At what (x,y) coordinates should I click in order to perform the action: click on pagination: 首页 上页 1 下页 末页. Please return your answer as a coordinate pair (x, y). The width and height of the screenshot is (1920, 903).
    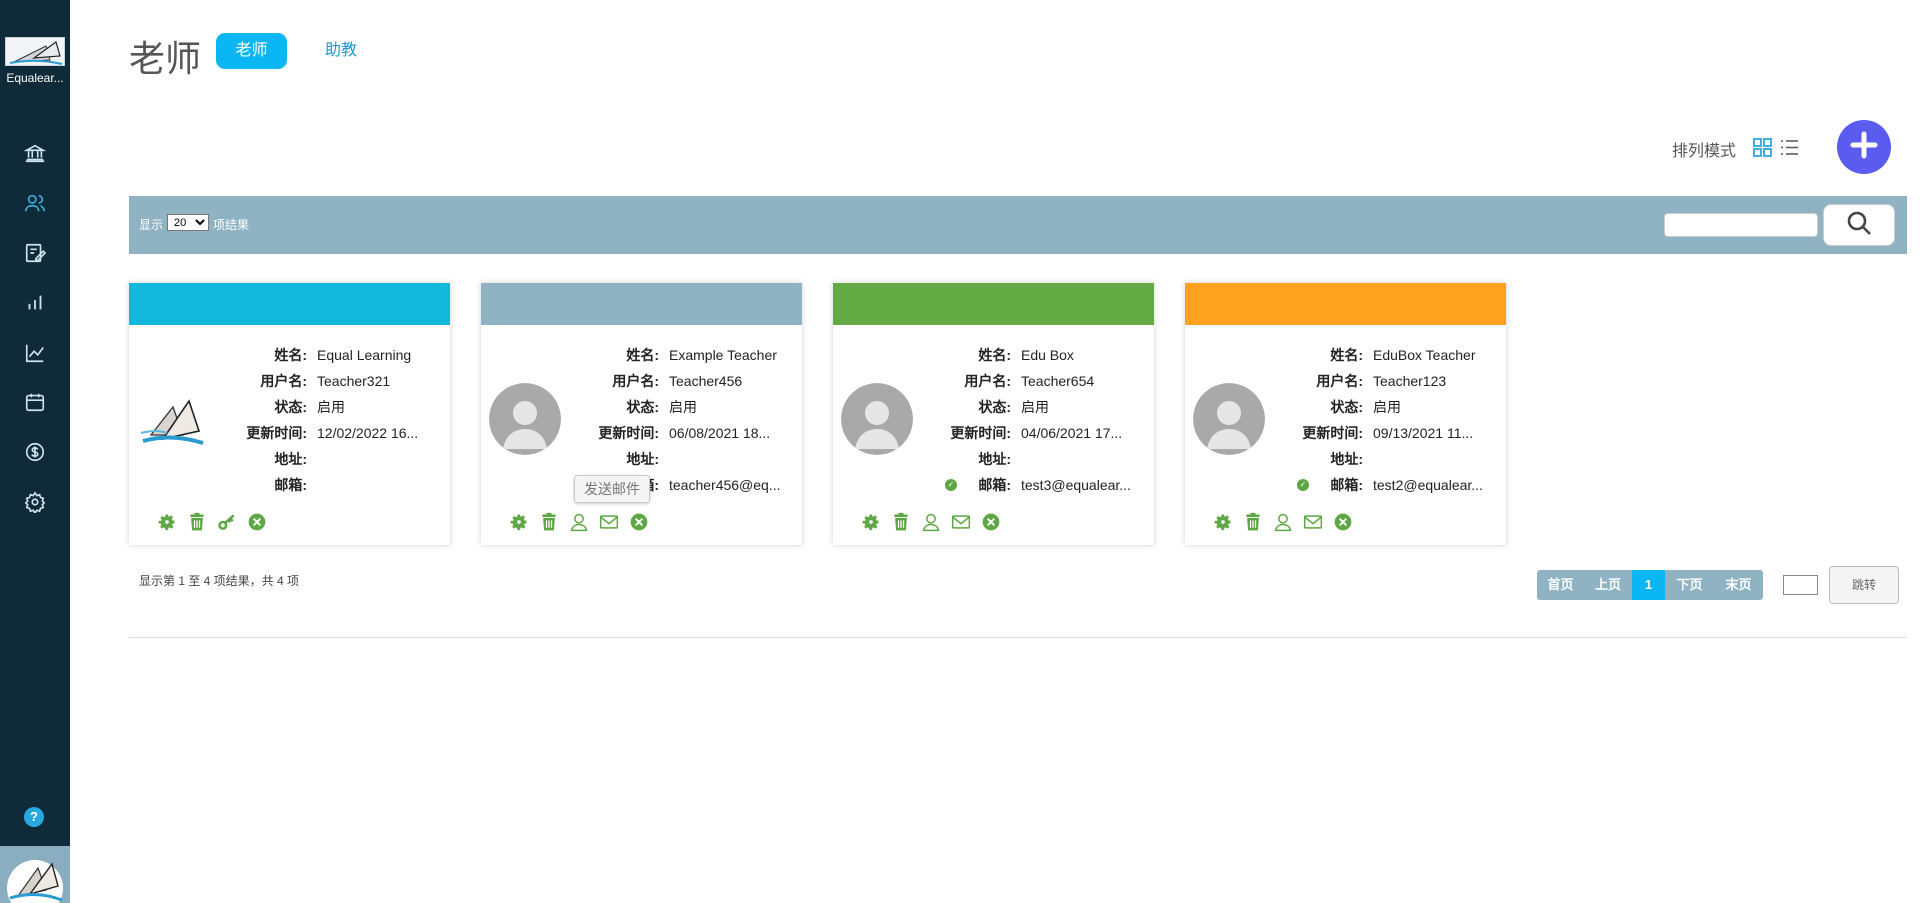
    Looking at the image, I should click on (1650, 585).